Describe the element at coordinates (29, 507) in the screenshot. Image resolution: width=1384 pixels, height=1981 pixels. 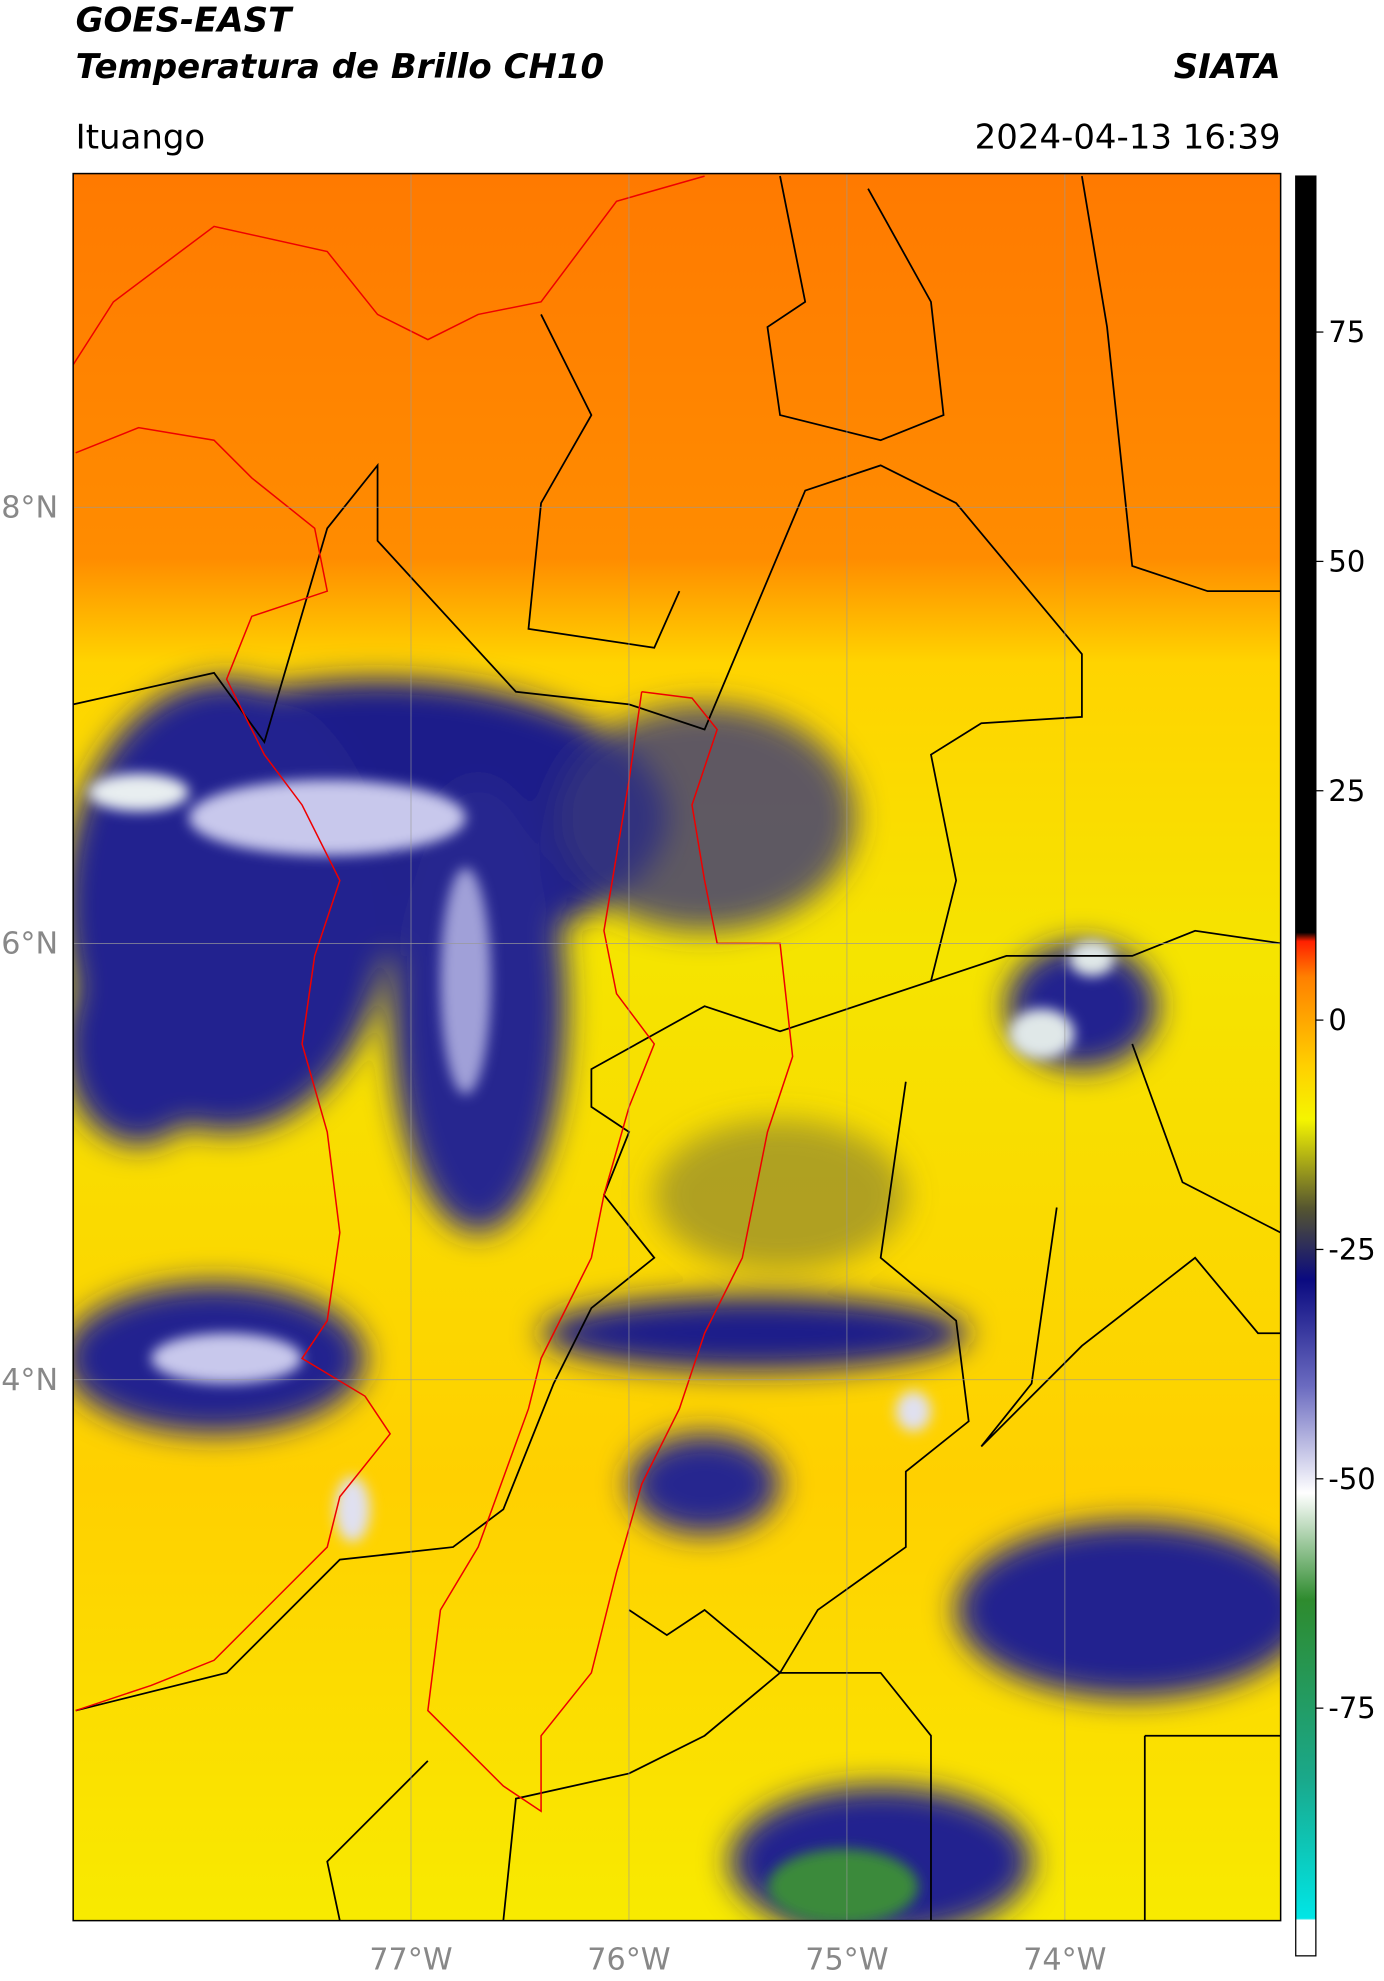
I see `y-tick-label: 8°N` at that location.